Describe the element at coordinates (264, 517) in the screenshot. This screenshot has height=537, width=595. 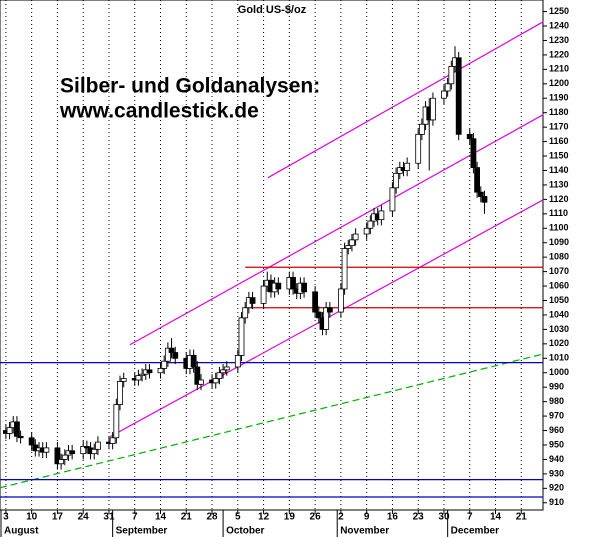
I see `x-tick-label: 12` at that location.